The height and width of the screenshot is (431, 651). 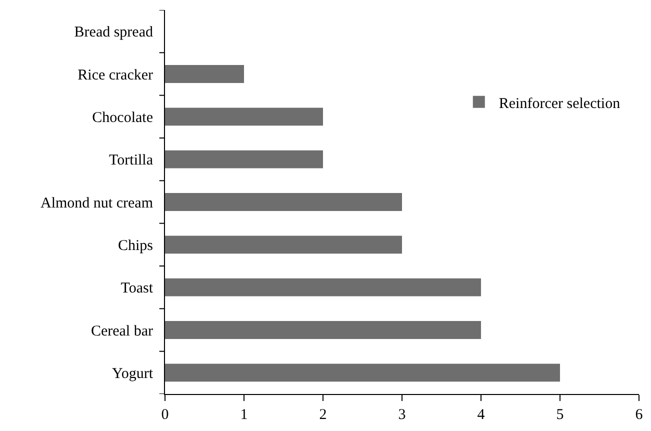 I want to click on y-tick-label: Chocolate, so click(x=123, y=118).